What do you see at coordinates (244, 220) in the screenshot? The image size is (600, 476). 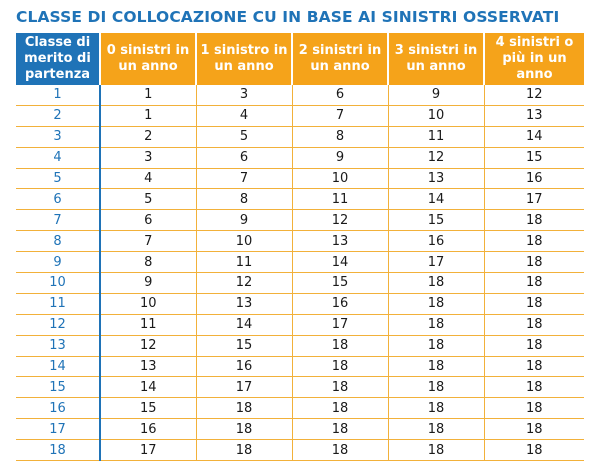 I see `claims-1-cell: 9` at bounding box center [244, 220].